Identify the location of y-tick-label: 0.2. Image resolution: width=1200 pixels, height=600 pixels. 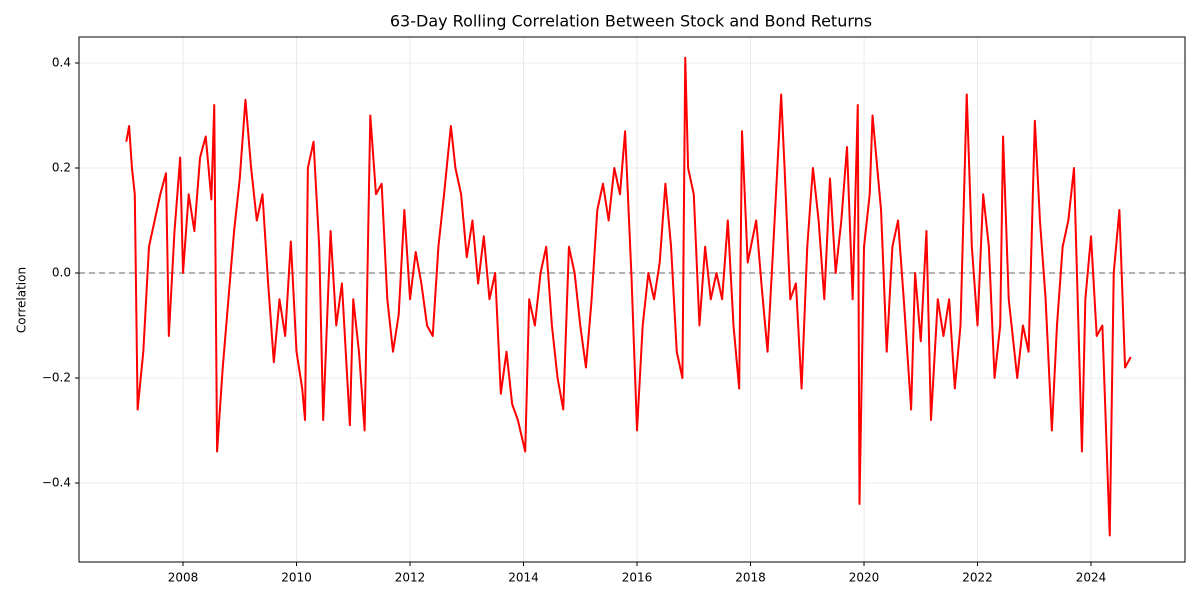
(61, 167).